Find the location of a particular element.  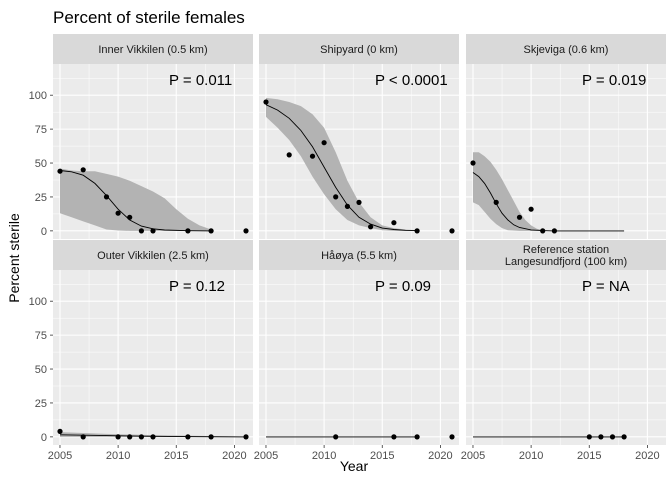

p-value-label: P = 0.09 is located at coordinates (403, 286).